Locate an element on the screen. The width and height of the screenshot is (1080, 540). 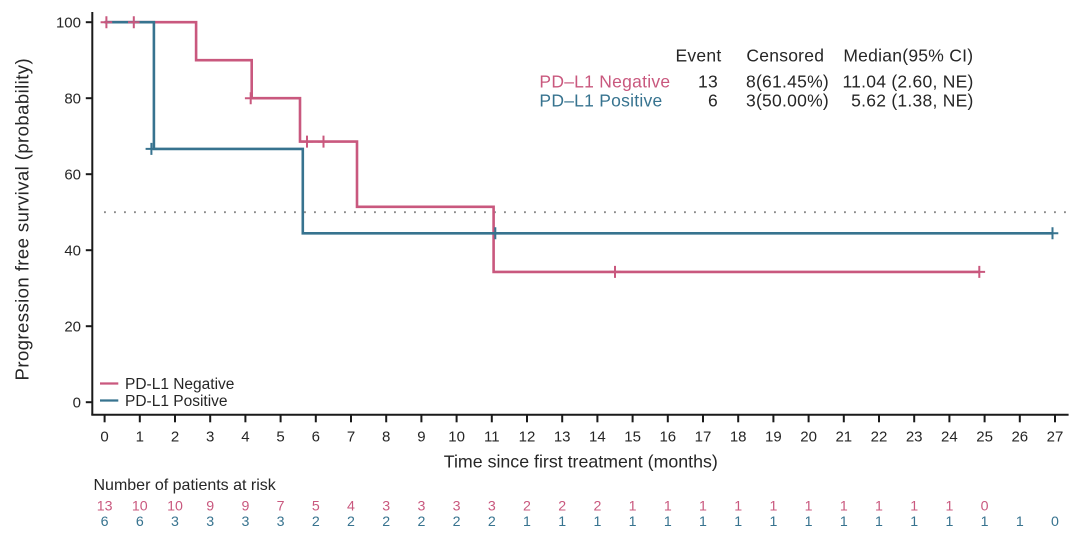
svg-text: 23 is located at coordinates (914, 436).